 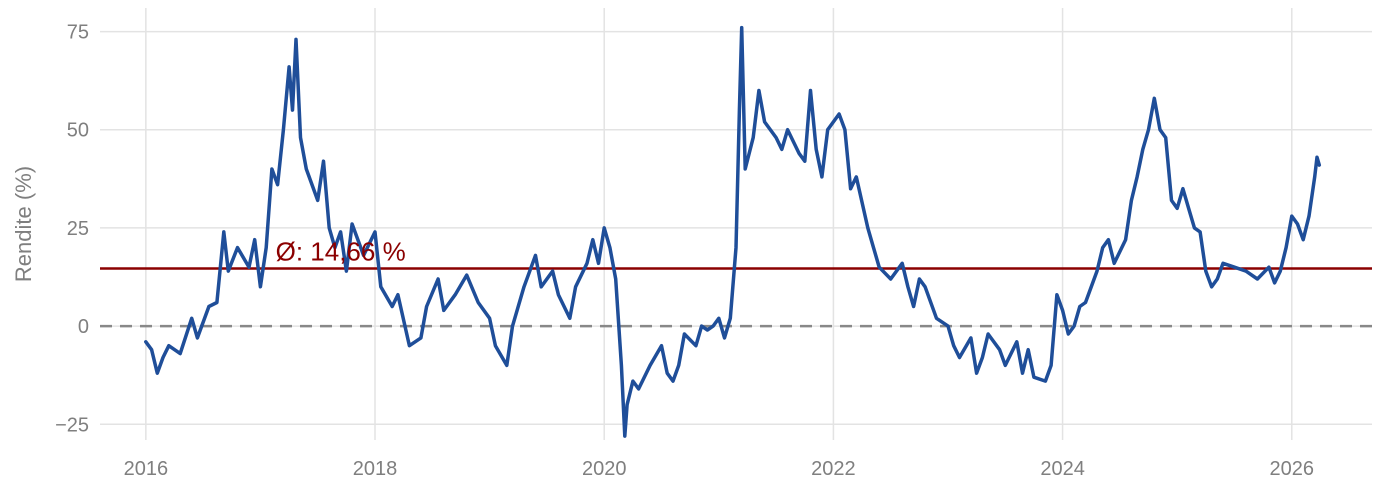 What do you see at coordinates (736, 297) in the screenshot?
I see `reference-lines` at bounding box center [736, 297].